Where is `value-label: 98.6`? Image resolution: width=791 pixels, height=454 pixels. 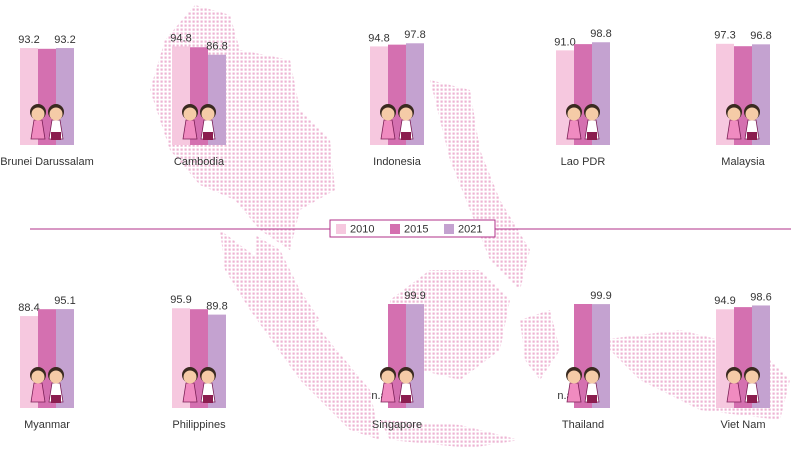
value-label: 98.6 is located at coordinates (760, 297).